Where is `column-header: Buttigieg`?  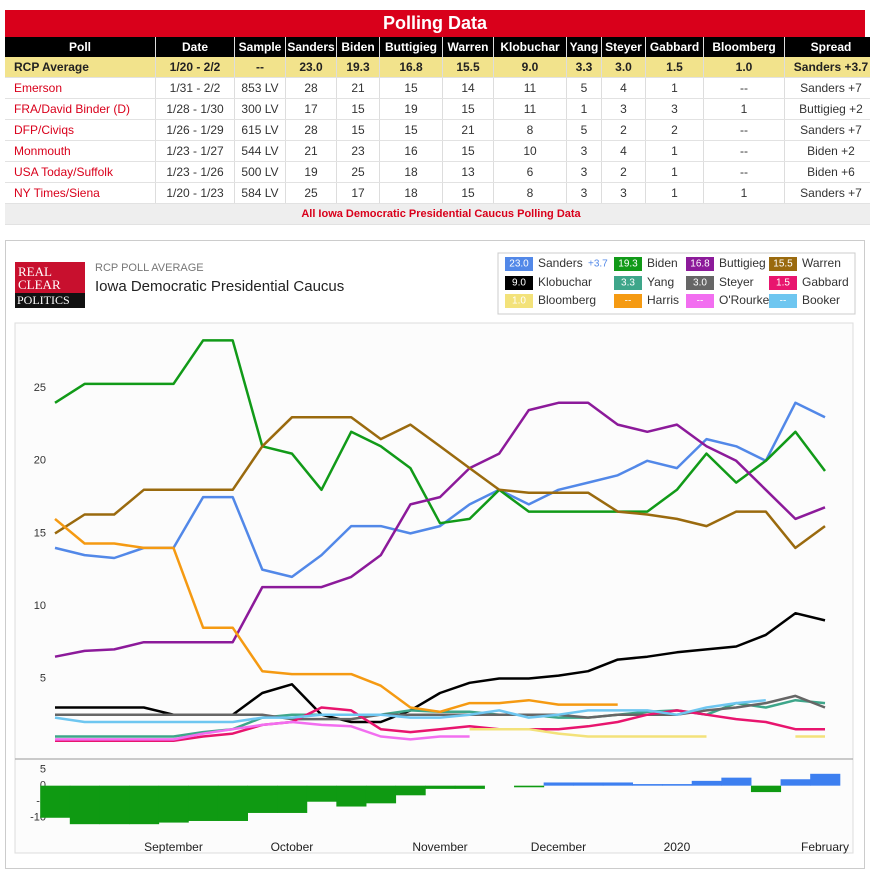 column-header: Buttigieg is located at coordinates (411, 47).